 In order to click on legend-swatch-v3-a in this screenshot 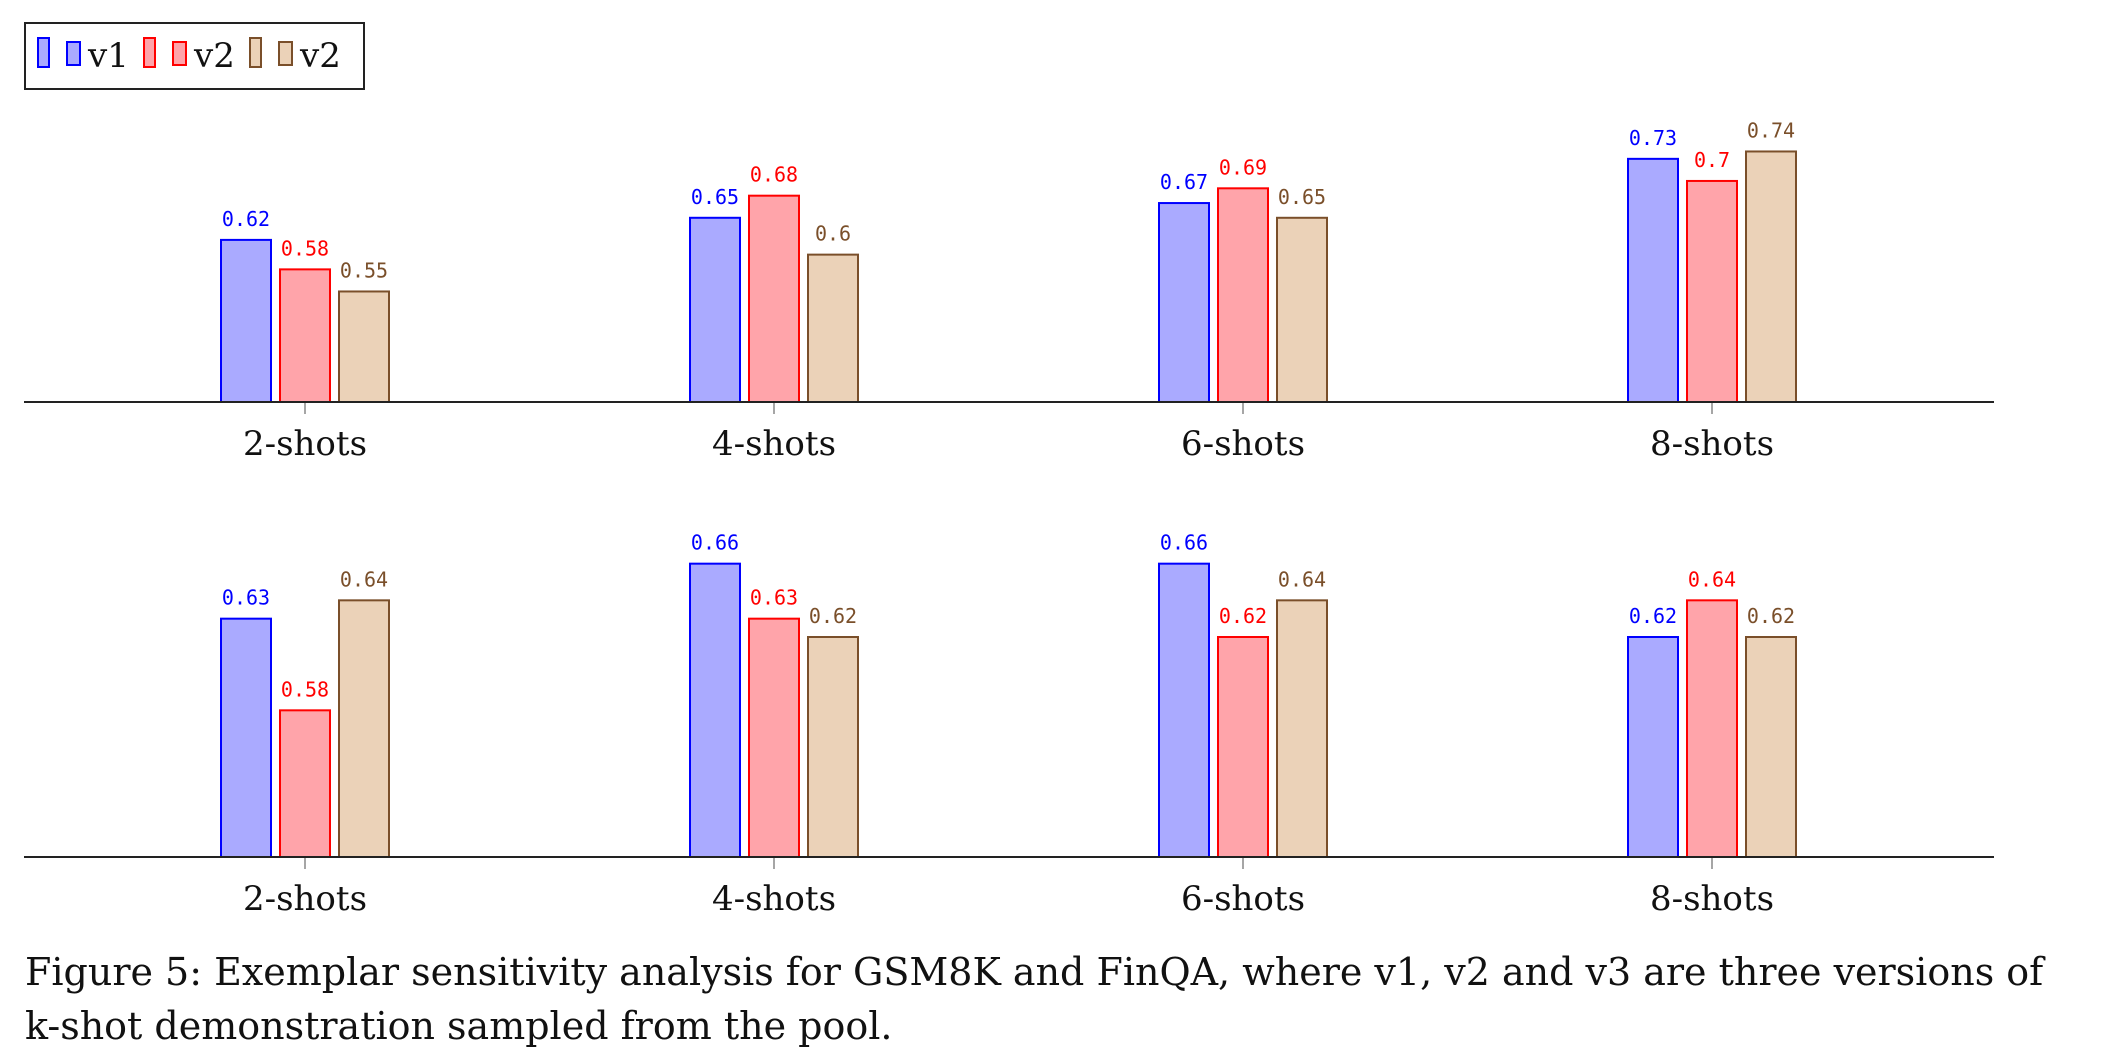, I will do `click(255, 52)`.